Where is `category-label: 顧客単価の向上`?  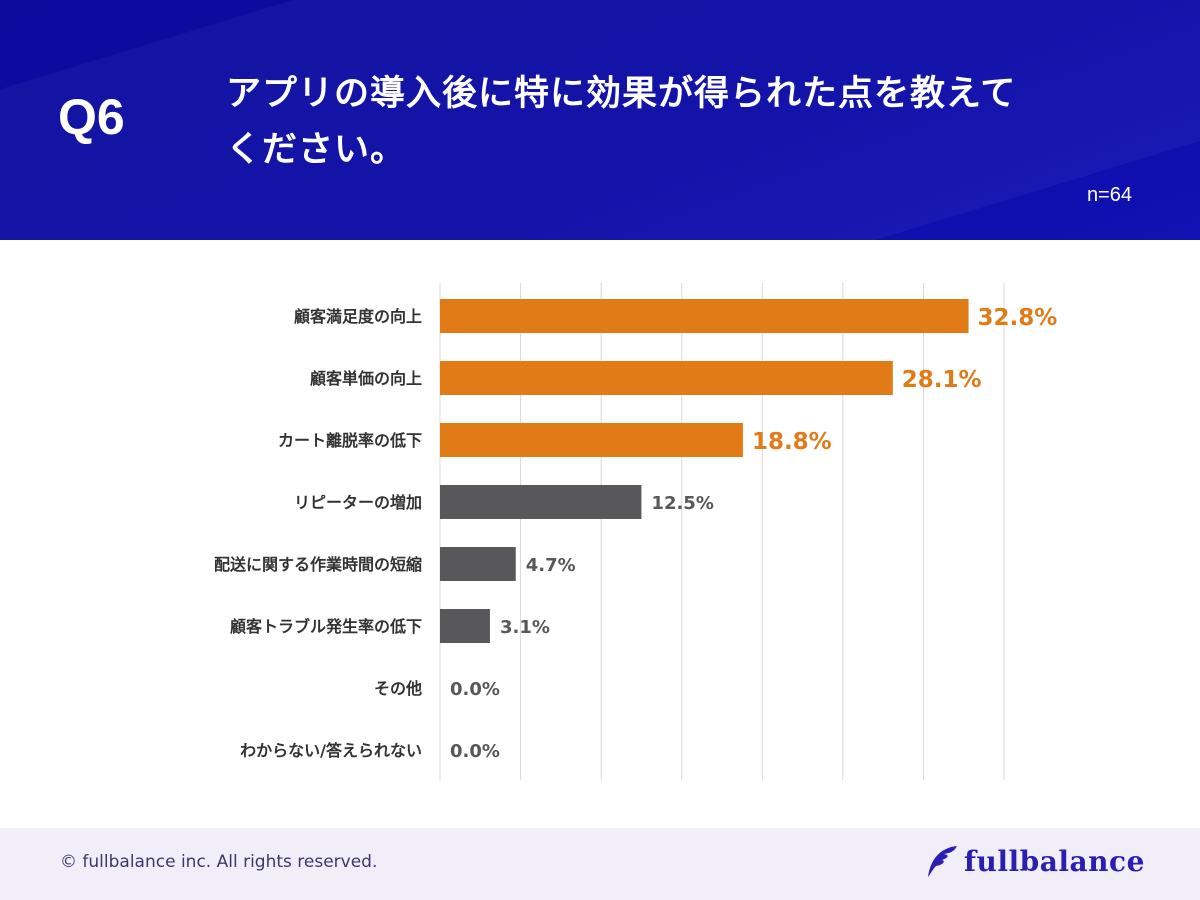
category-label: 顧客単価の向上 is located at coordinates (366, 378).